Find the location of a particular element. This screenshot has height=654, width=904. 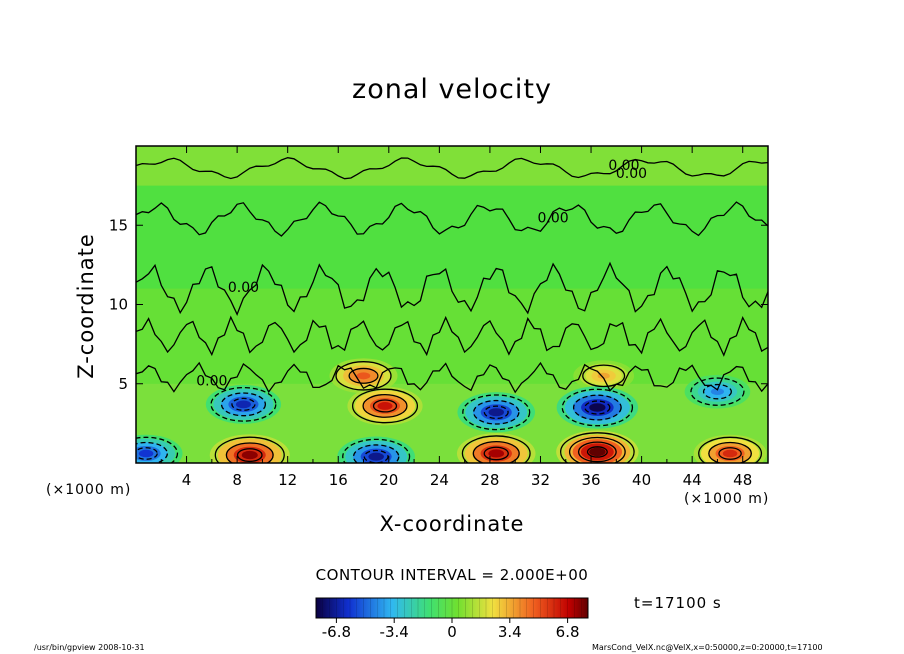

x-tick-label: 32 is located at coordinates (540, 480).